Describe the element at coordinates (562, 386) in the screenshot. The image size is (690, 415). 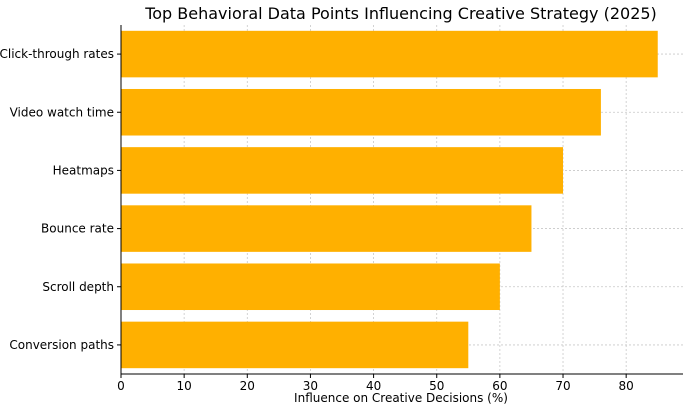
I see `x-tick-label: 70` at that location.